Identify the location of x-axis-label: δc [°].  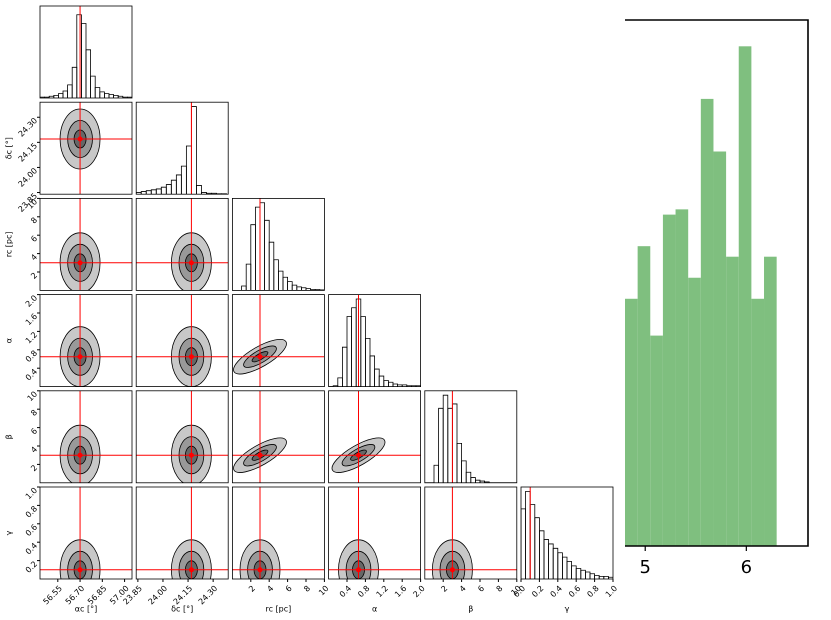
(182, 609).